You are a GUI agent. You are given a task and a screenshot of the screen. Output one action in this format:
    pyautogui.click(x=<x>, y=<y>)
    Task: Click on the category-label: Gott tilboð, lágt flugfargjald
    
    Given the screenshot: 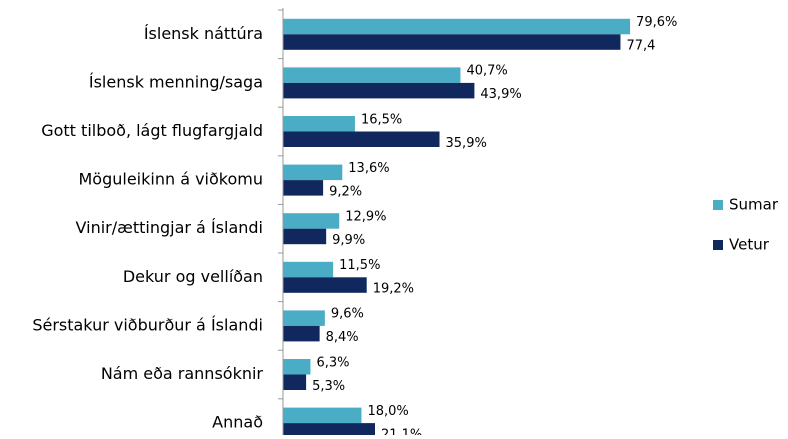 What is the action you would take?
    pyautogui.click(x=152, y=130)
    